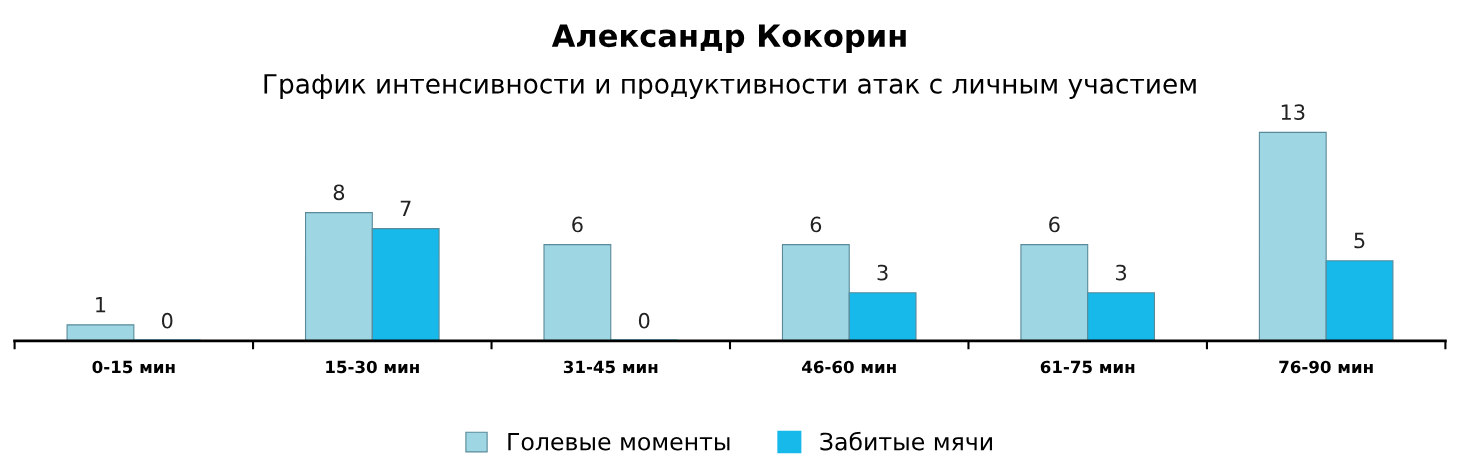 The height and width of the screenshot is (467, 1460). I want to click on x-tick-label: 0-15 мин, so click(133, 367).